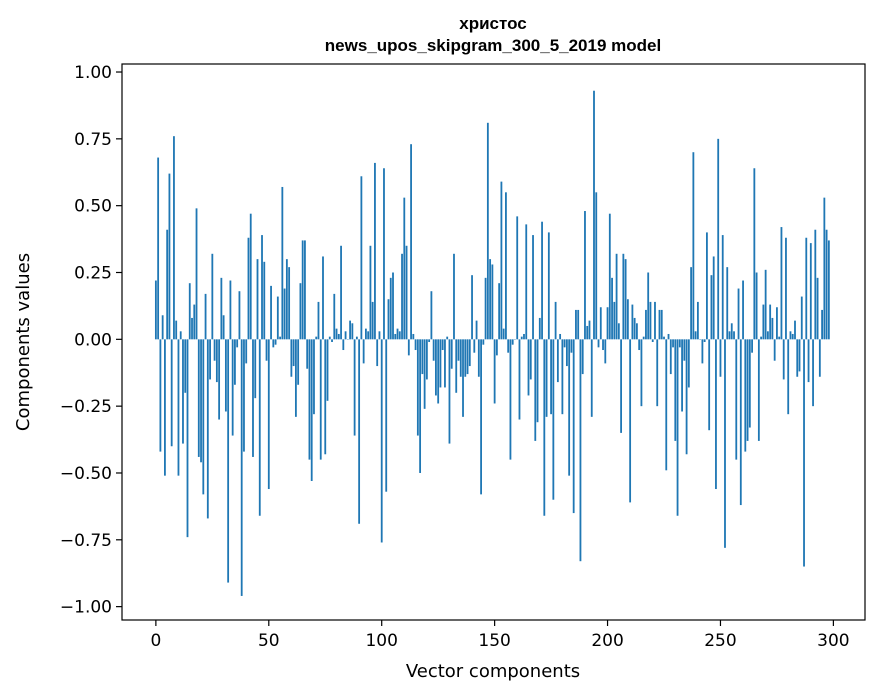 The image size is (880, 696). What do you see at coordinates (833, 641) in the screenshot?
I see `x-tick-label: 300` at bounding box center [833, 641].